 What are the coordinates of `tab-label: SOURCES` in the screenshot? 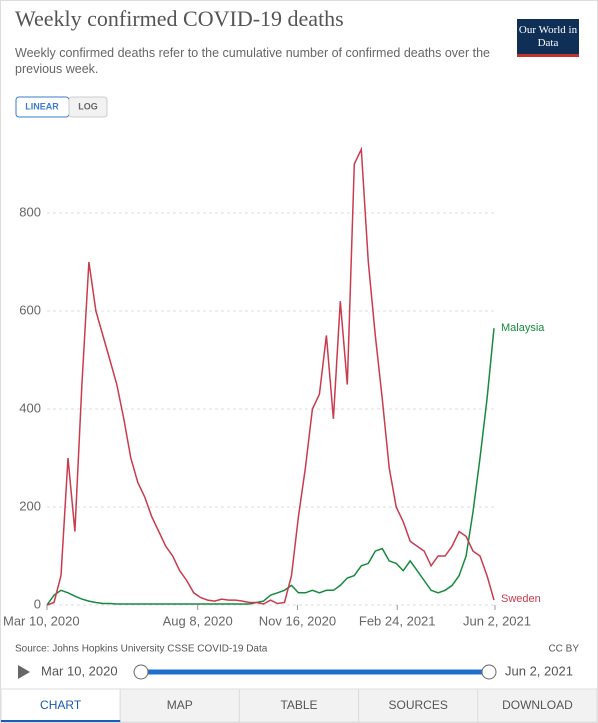 It's located at (418, 705).